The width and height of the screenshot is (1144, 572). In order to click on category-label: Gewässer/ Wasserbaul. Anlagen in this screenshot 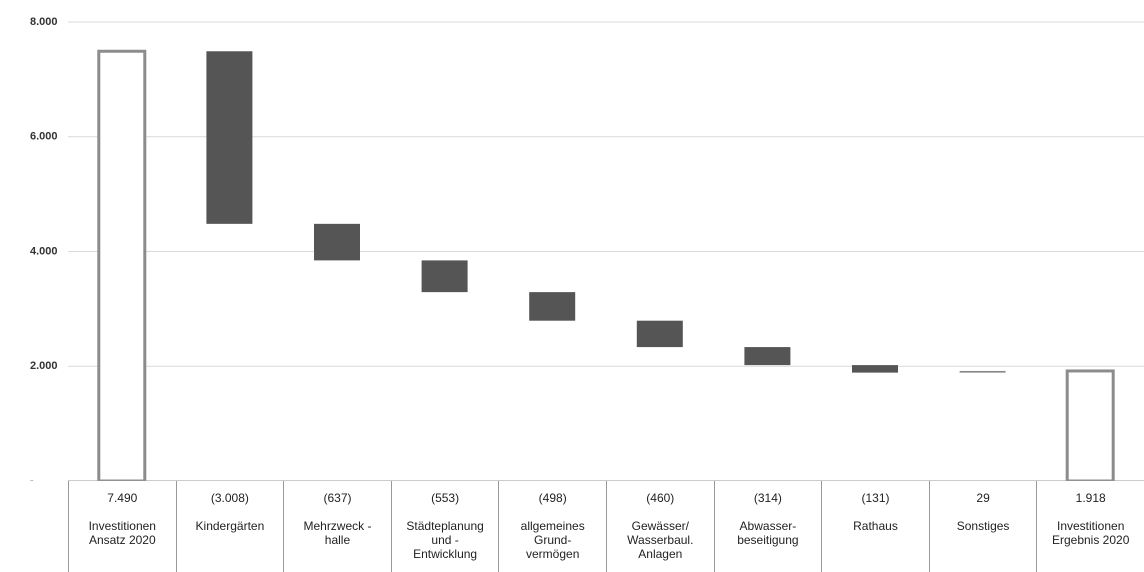, I will do `click(660, 540)`.